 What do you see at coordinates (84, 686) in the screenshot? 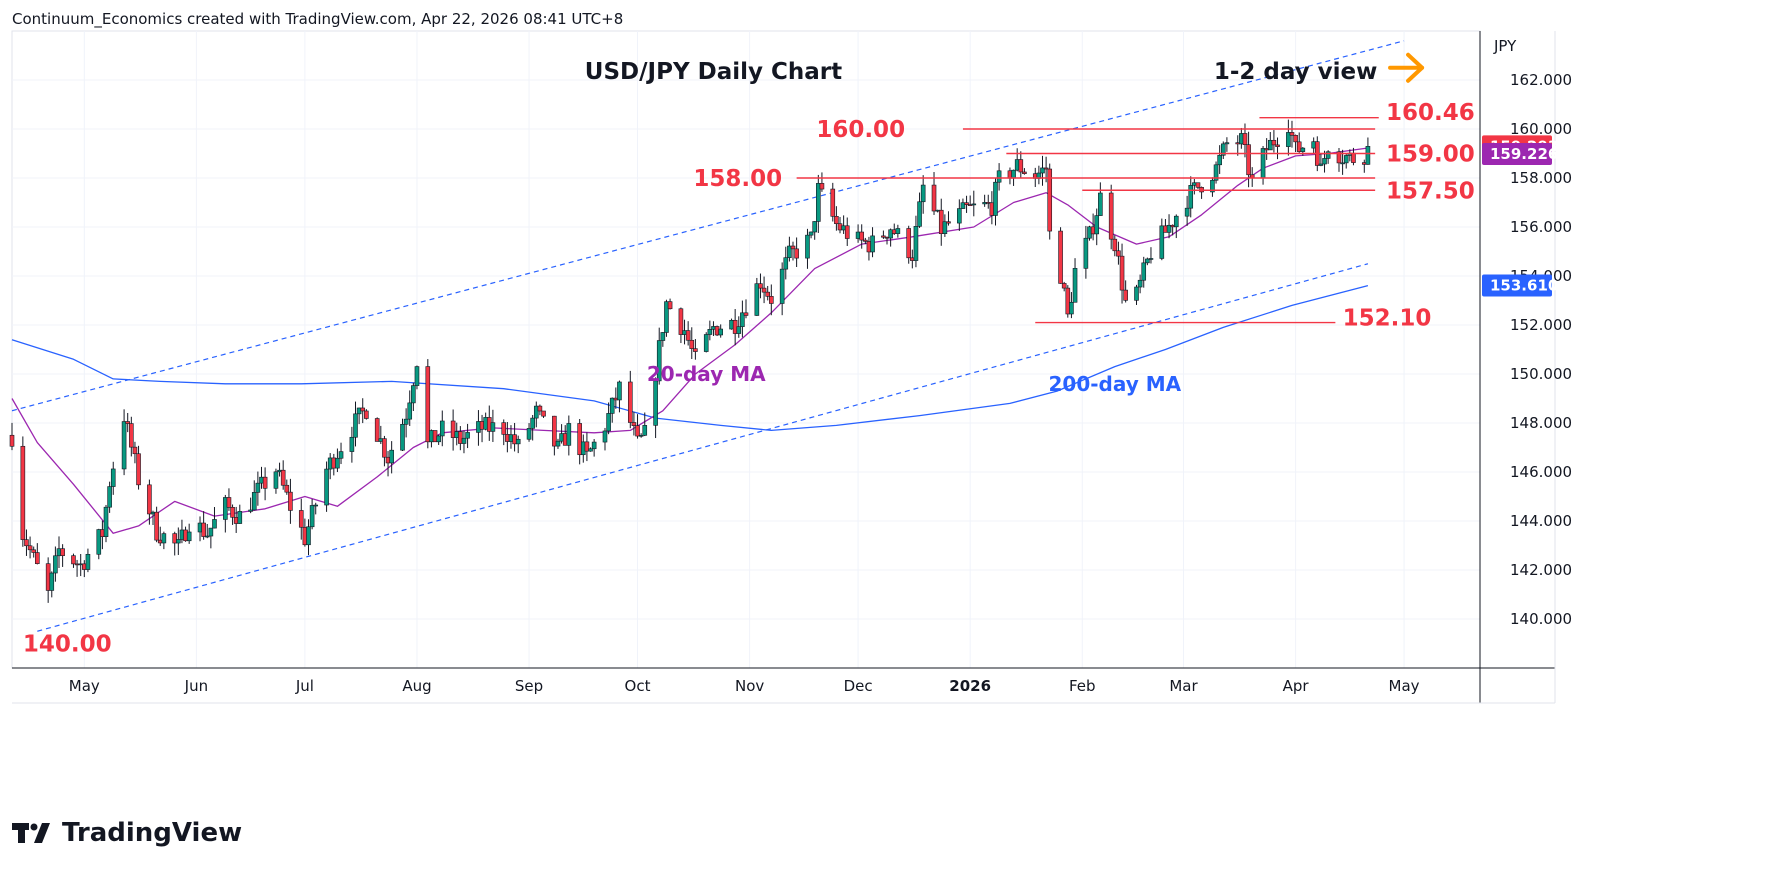
I see `x-tick-label: May` at bounding box center [84, 686].